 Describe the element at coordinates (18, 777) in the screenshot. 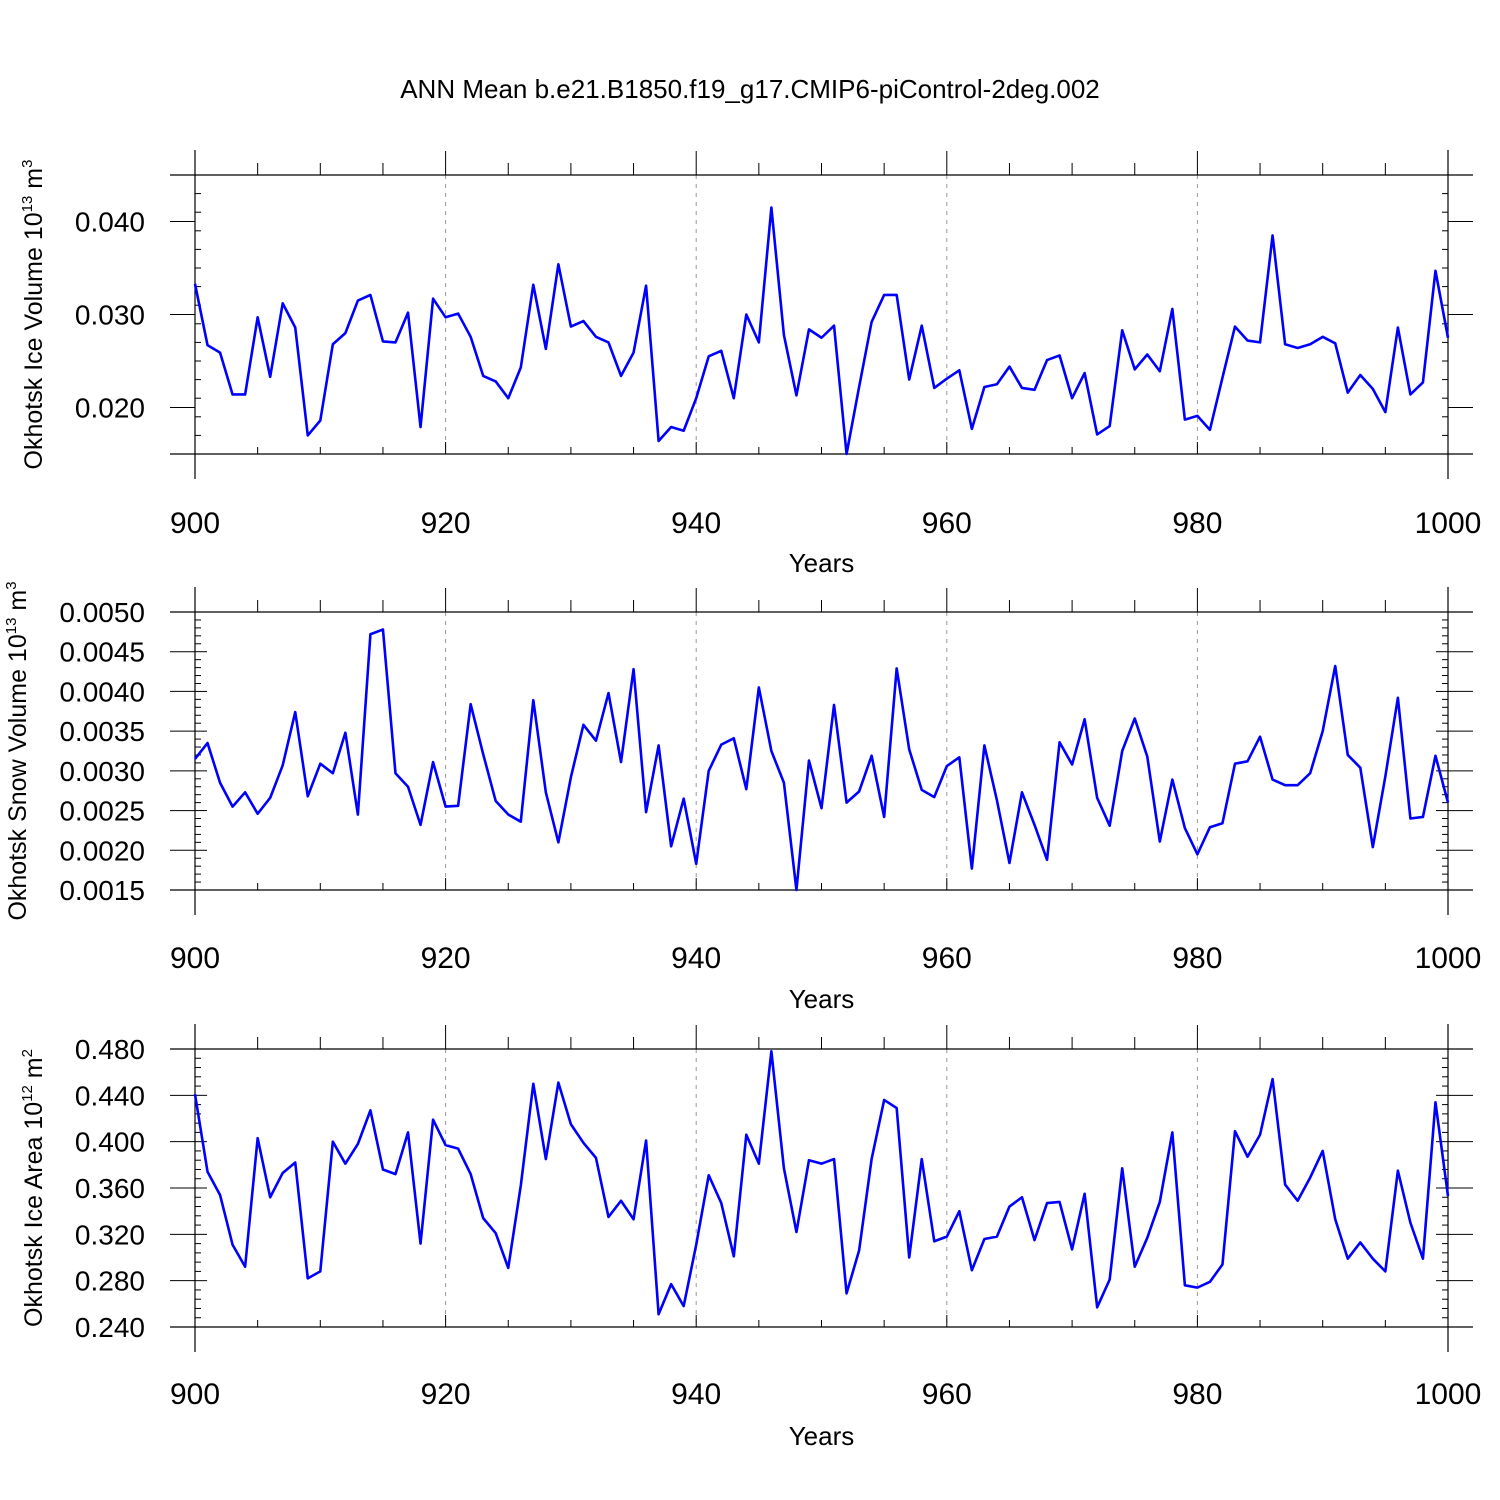

I see `y-axis-title-text: Okhotsk Snow Volume 10` at that location.